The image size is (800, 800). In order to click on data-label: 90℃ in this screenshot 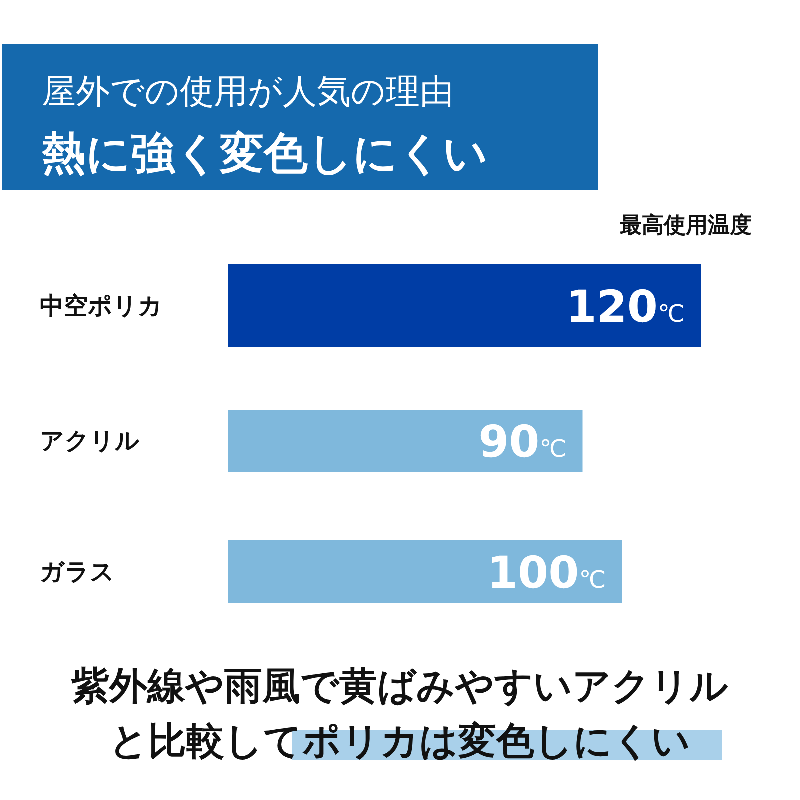, I will do `click(522, 442)`.